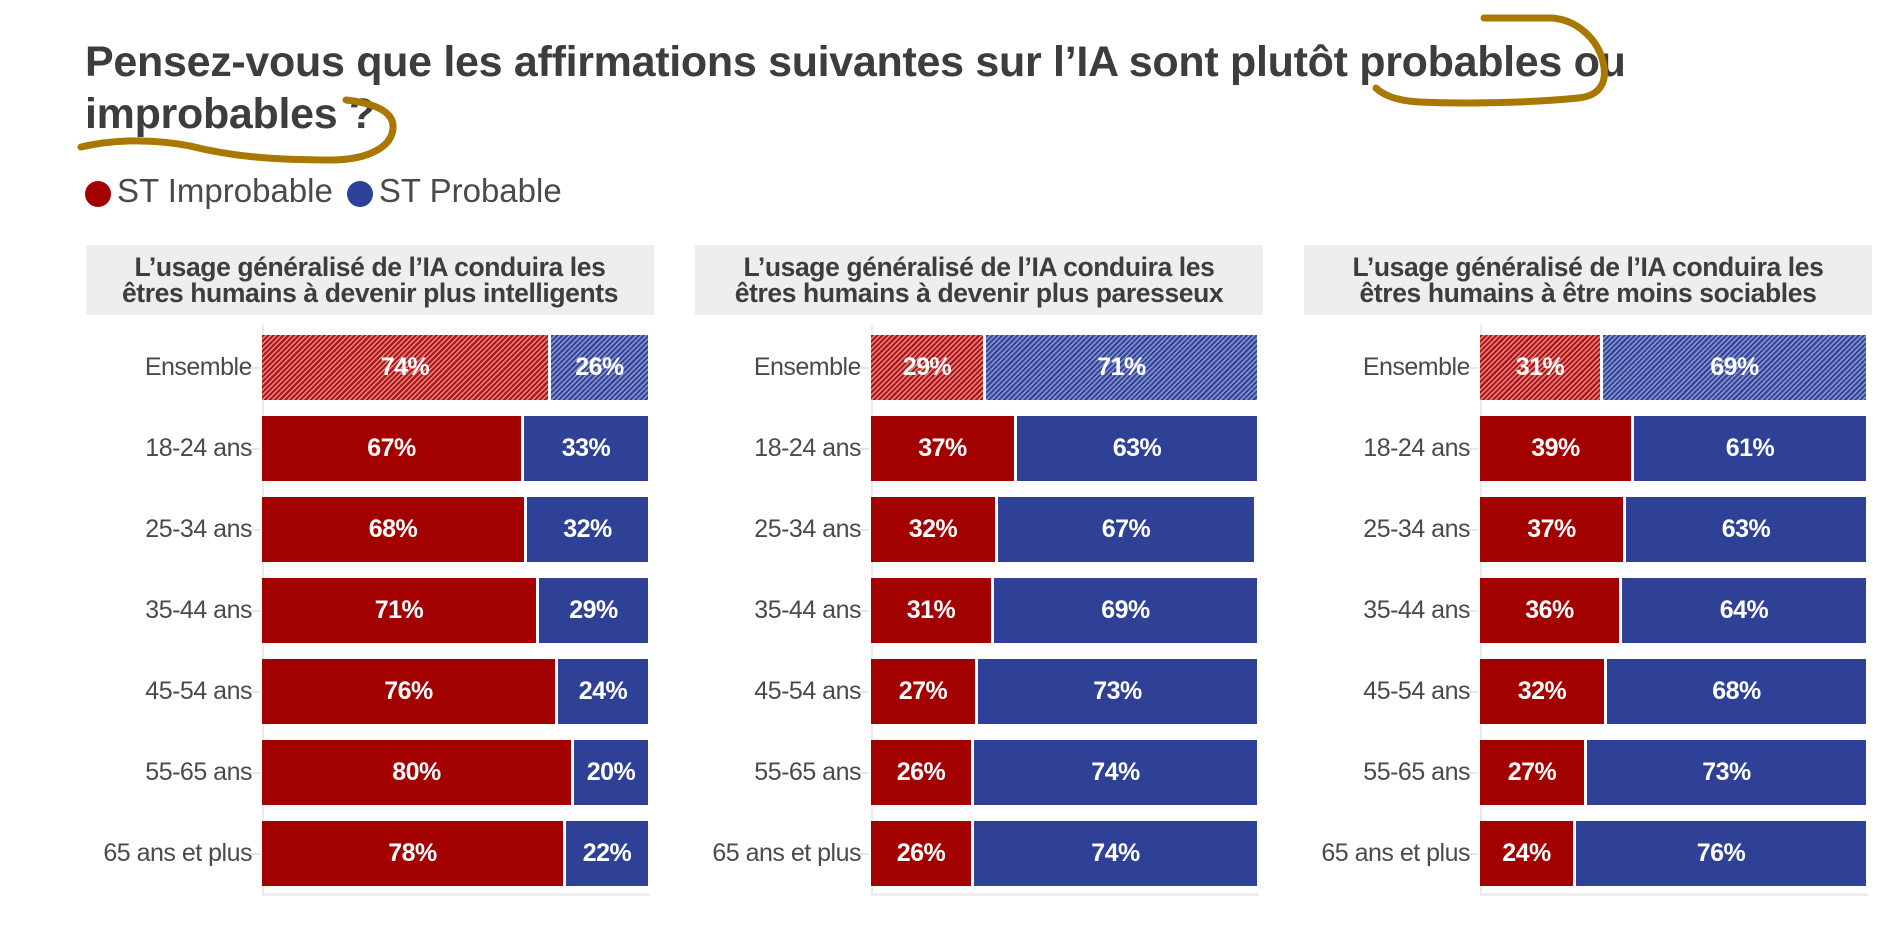 The width and height of the screenshot is (1886, 930). Describe the element at coordinates (593, 610) in the screenshot. I see `data-label: 29%` at that location.